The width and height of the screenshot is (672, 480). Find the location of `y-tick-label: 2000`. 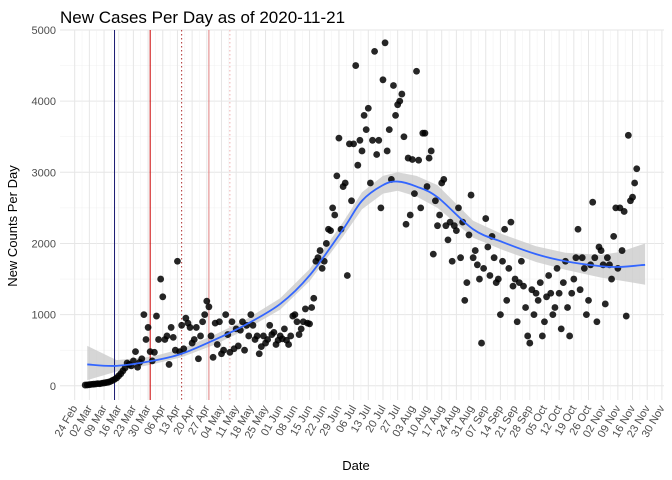

y-tick-label: 2000 is located at coordinates (44, 244).